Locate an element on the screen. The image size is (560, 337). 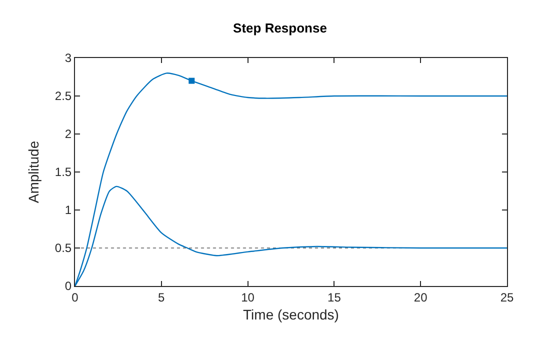
y-tick-label: 2 is located at coordinates (68, 134).